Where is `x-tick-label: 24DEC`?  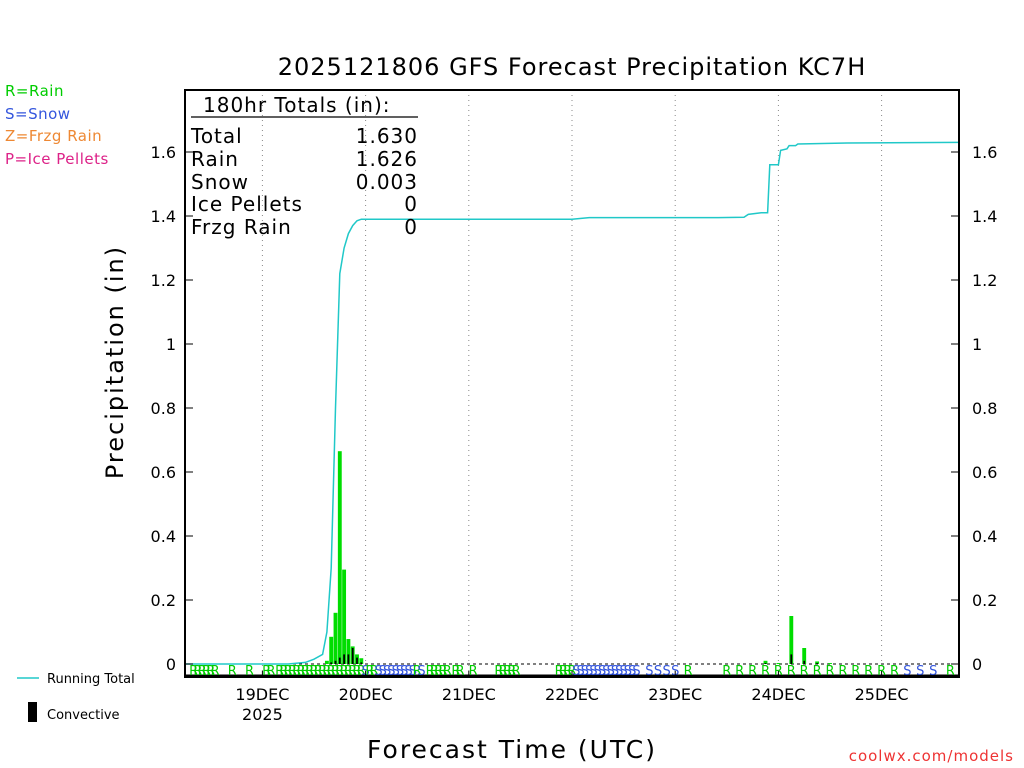 x-tick-label: 24DEC is located at coordinates (778, 694).